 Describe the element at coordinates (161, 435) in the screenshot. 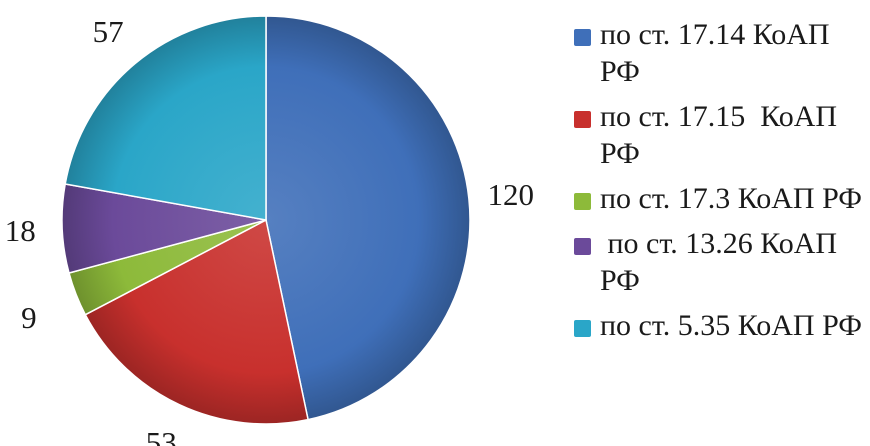

I see `slice-value-label-1: 53` at that location.